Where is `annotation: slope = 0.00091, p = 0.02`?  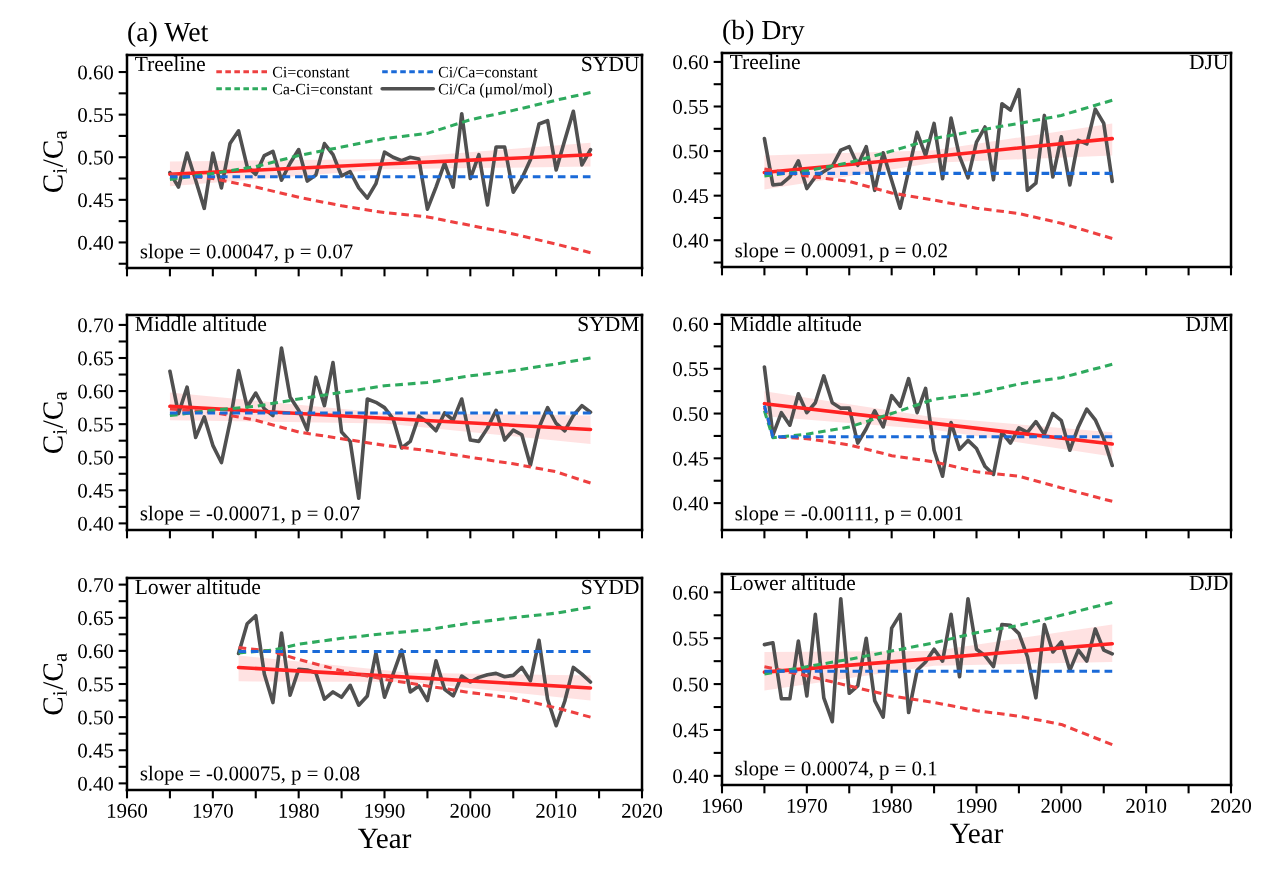 annotation: slope = 0.00091, p = 0.02 is located at coordinates (841, 252).